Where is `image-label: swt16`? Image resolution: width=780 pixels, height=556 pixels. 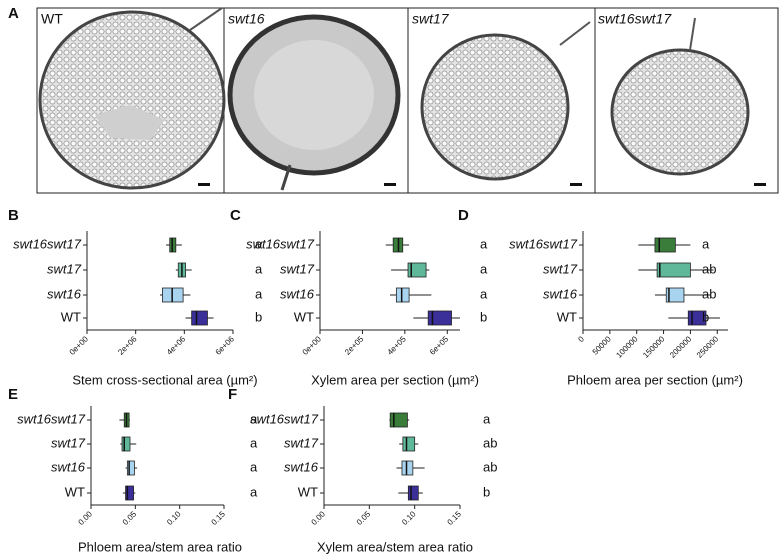
image-label: swt16 is located at coordinates (246, 19).